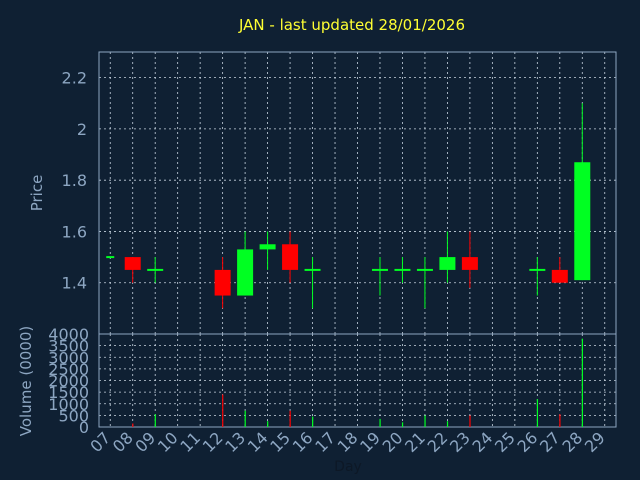  I want to click on volume-y-tick-label: 500, so click(73, 415).